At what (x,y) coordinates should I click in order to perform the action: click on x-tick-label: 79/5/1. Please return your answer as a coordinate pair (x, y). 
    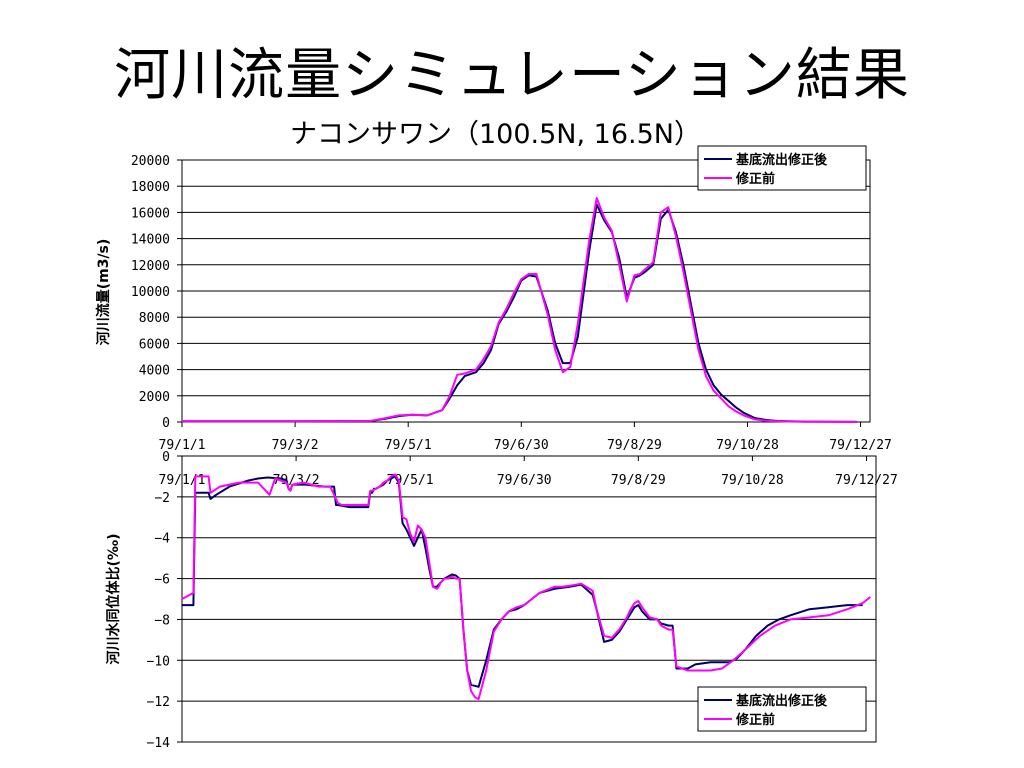
    Looking at the image, I should click on (408, 445).